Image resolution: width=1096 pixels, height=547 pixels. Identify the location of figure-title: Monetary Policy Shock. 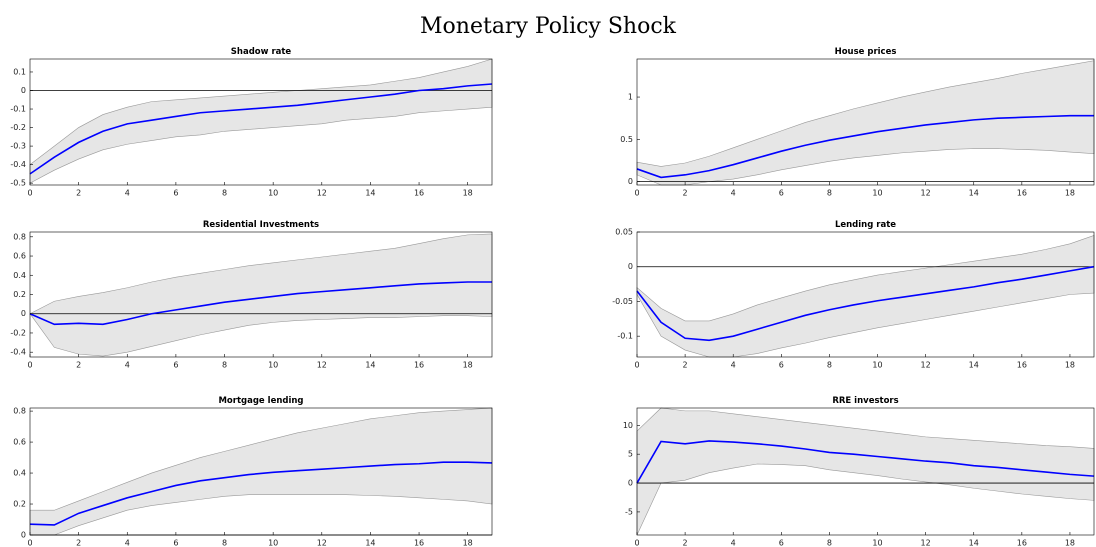
(548, 26).